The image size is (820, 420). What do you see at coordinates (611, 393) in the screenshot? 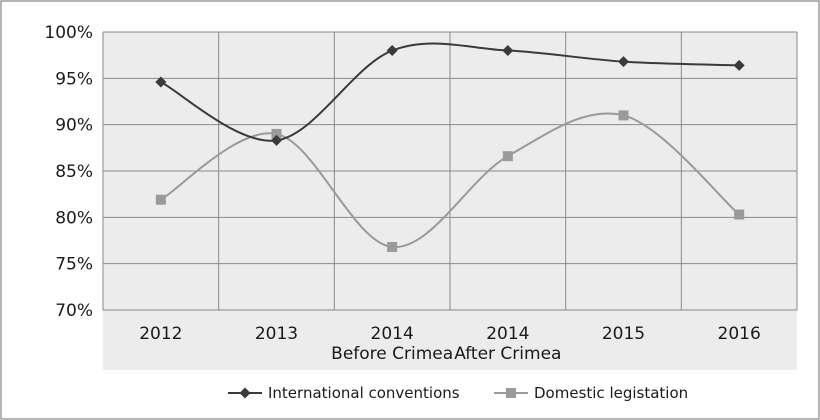
I see `legend-label-1: Domestic legistation` at bounding box center [611, 393].